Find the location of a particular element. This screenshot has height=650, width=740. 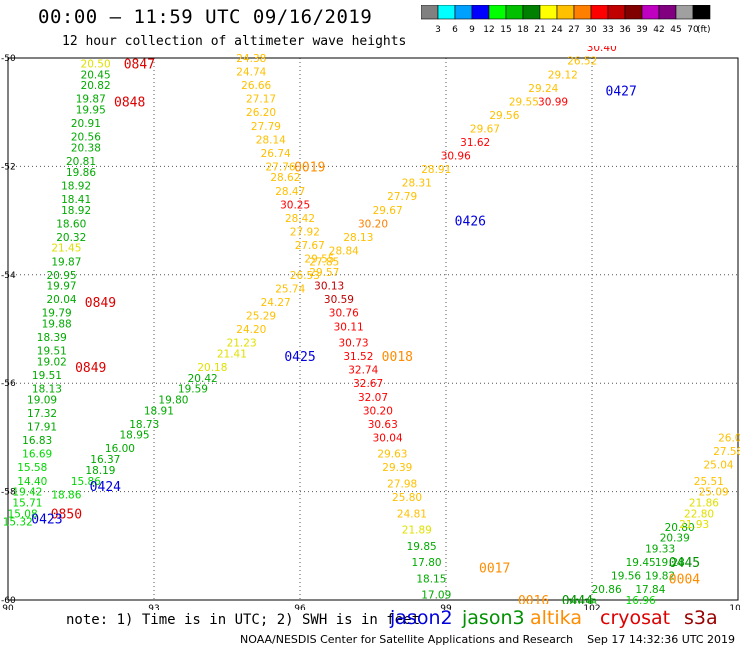

colorbar-tick: 36 is located at coordinates (625, 30).